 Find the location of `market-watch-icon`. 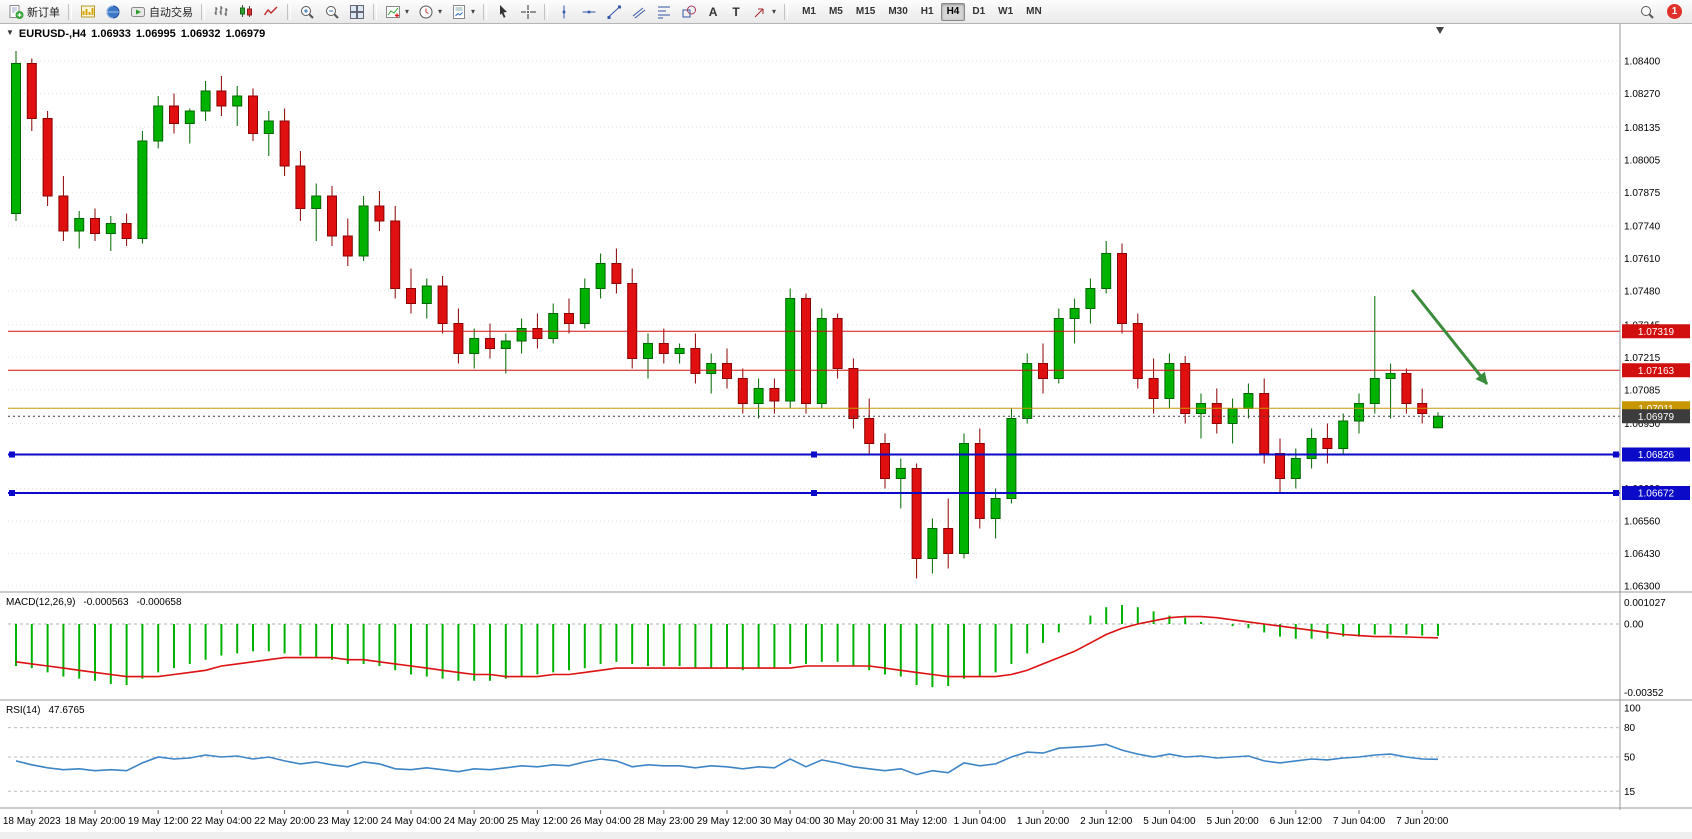

market-watch-icon is located at coordinates (113, 11).